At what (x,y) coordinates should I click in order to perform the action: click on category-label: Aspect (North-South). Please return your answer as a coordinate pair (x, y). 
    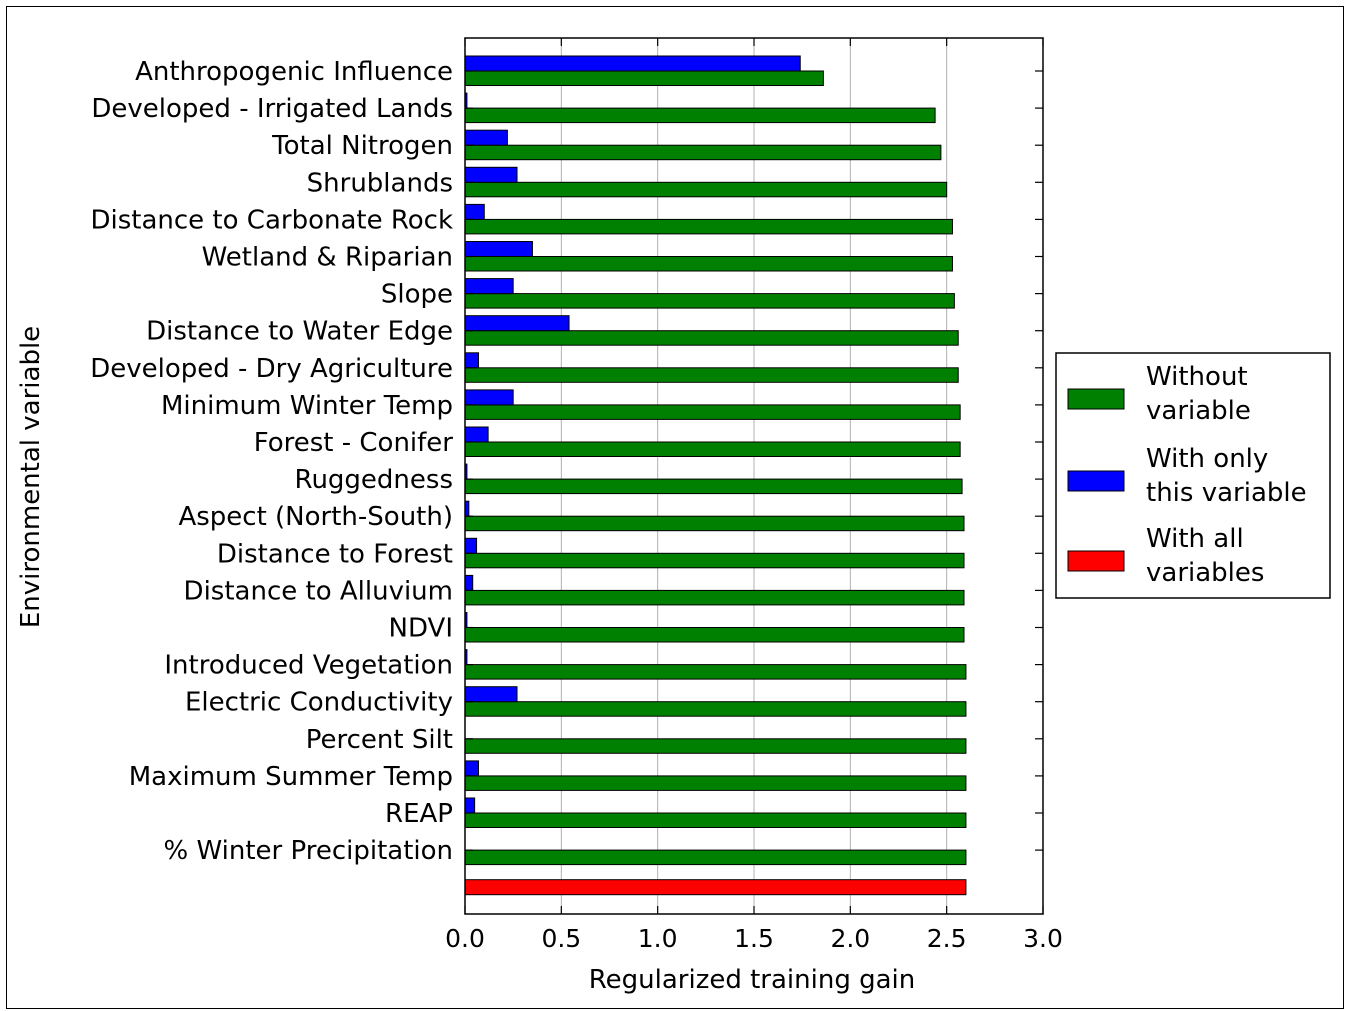
    Looking at the image, I should click on (315, 517).